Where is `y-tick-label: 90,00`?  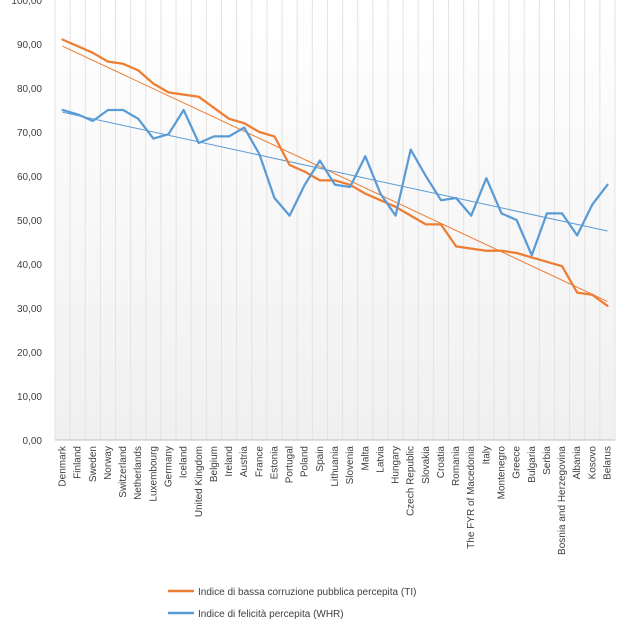 y-tick-label: 90,00 is located at coordinates (29, 45).